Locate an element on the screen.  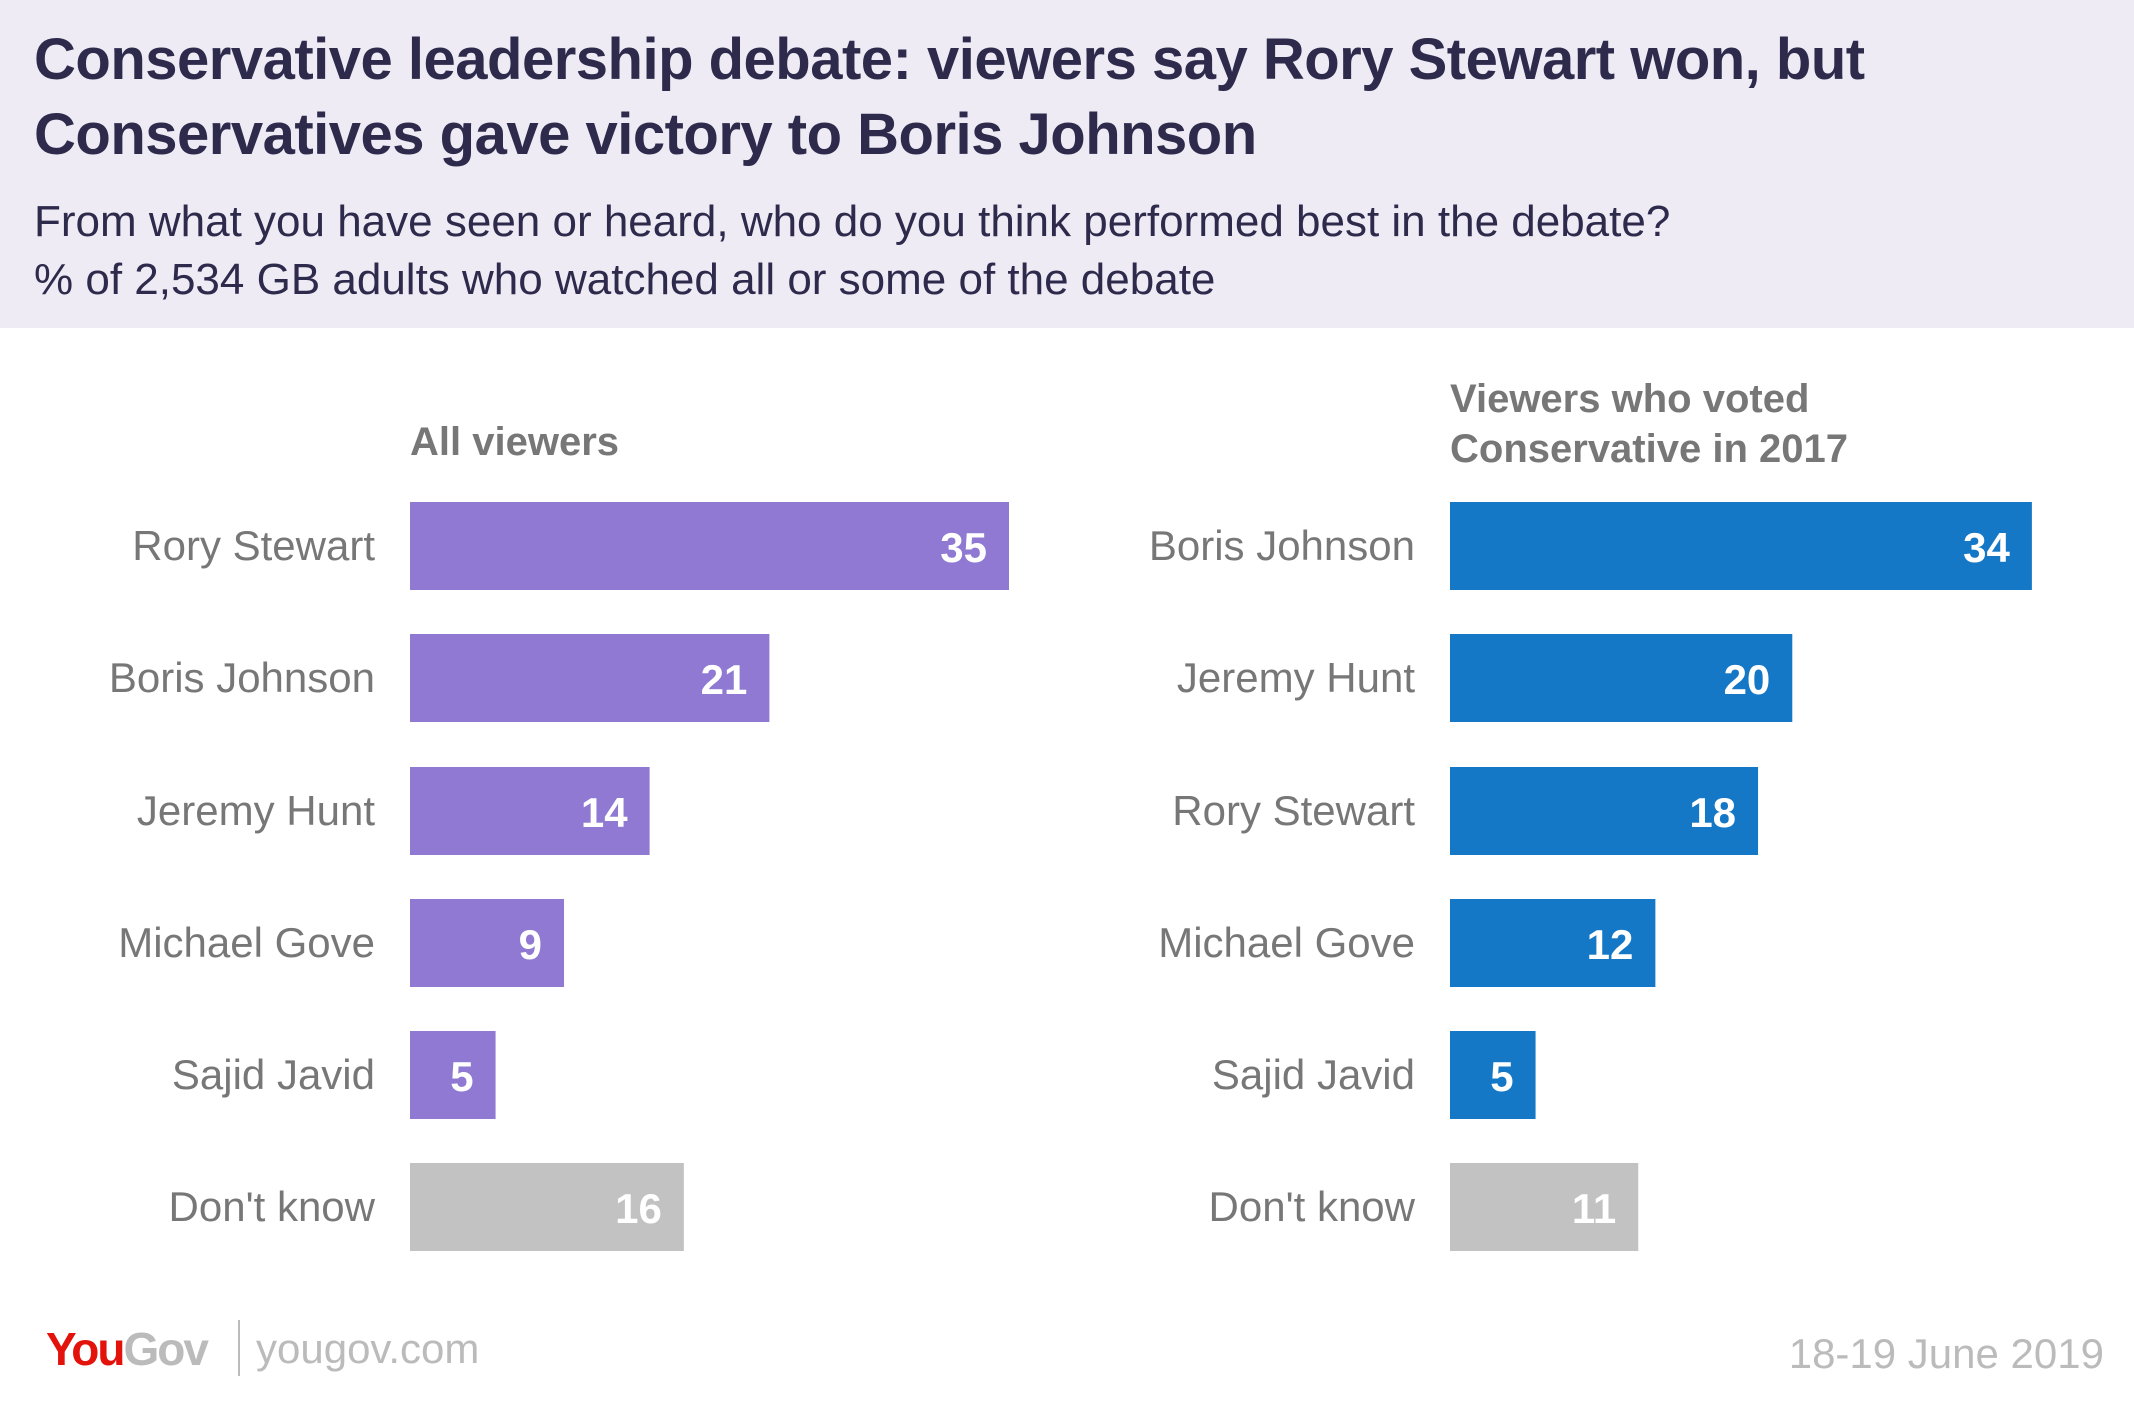
data-label: 11 is located at coordinates (1594, 1208).